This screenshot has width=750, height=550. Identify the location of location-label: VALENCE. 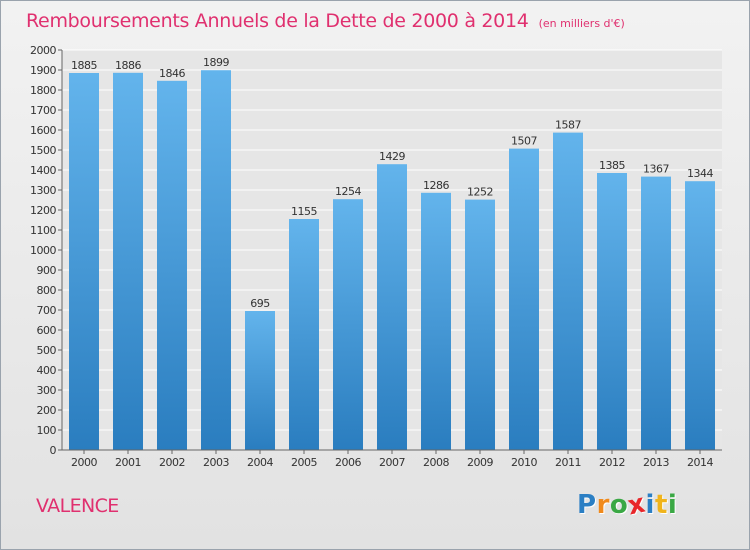
(77, 506).